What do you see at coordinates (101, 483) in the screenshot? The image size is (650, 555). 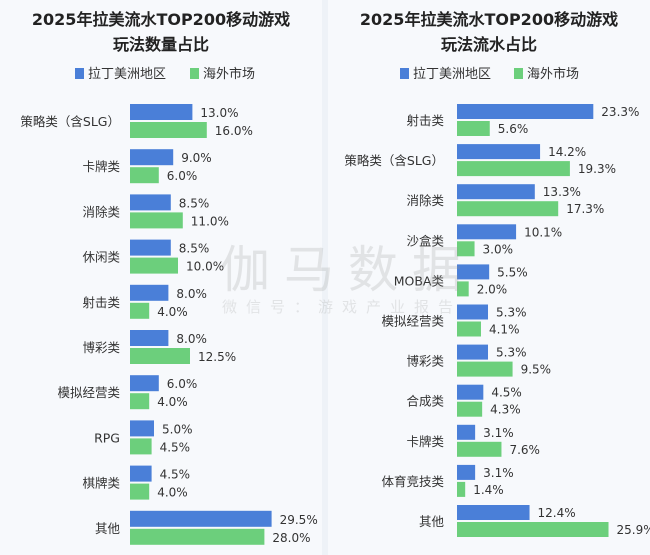 I see `category-label: 棋牌类` at bounding box center [101, 483].